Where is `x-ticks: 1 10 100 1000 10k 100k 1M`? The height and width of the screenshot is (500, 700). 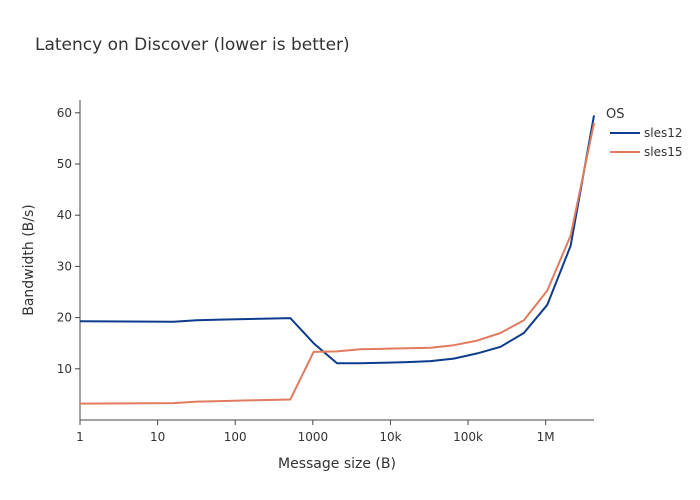 x-ticks: 1 10 100 1000 10k 100k 1M is located at coordinates (315, 432).